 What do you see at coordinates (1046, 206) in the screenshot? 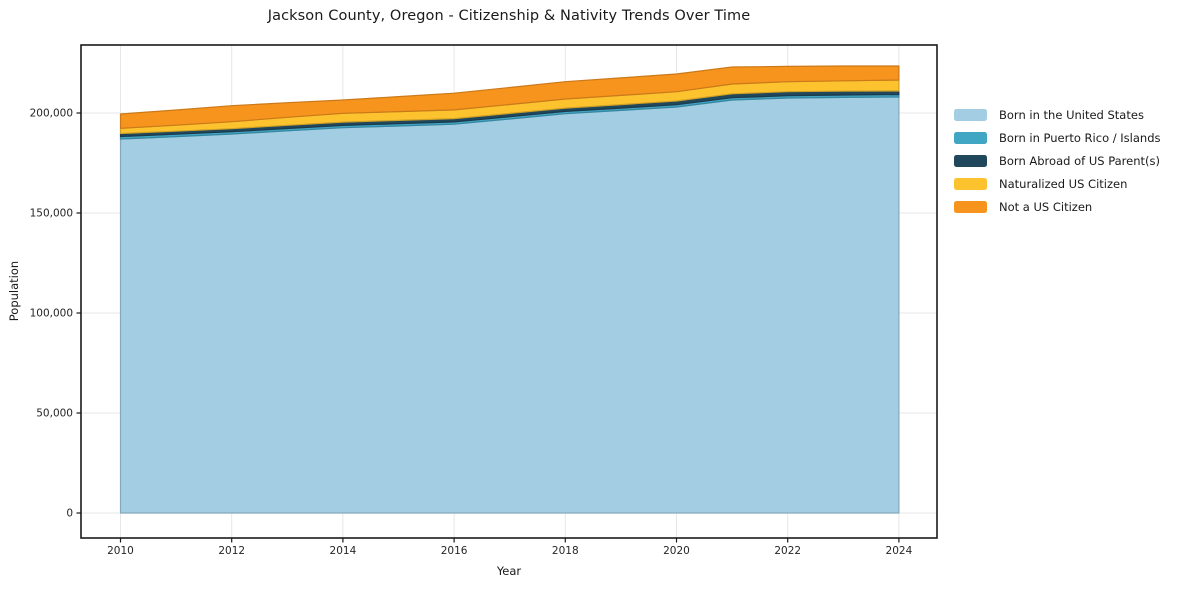
I see `legend-label-not-a-us-citizen: Not a US Citizen` at bounding box center [1046, 206].